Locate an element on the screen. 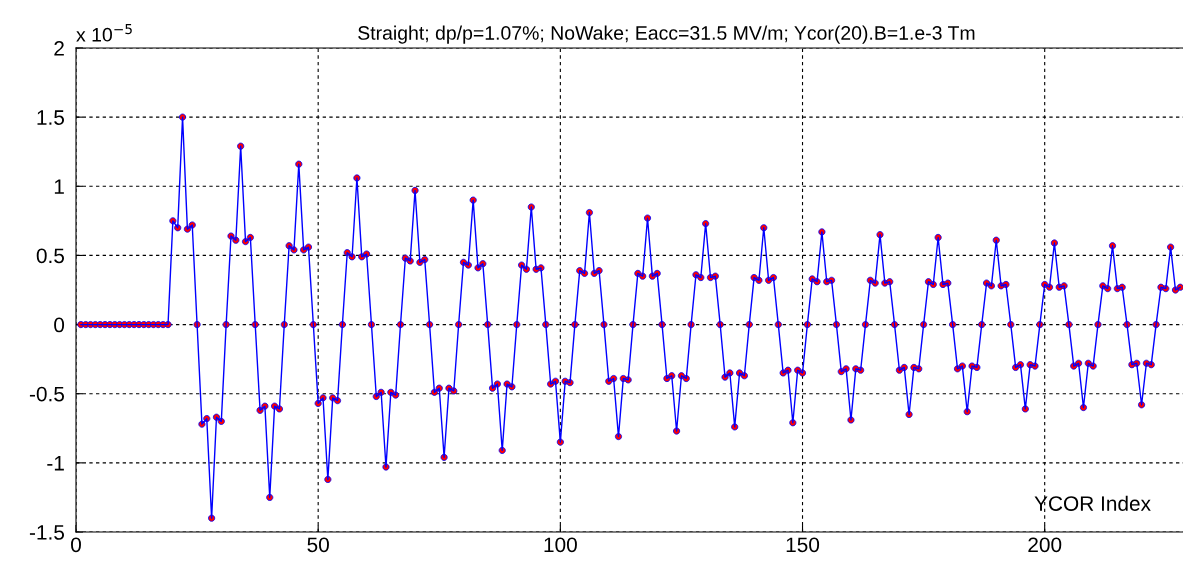  x-tick-label: 0 is located at coordinates (76, 545).